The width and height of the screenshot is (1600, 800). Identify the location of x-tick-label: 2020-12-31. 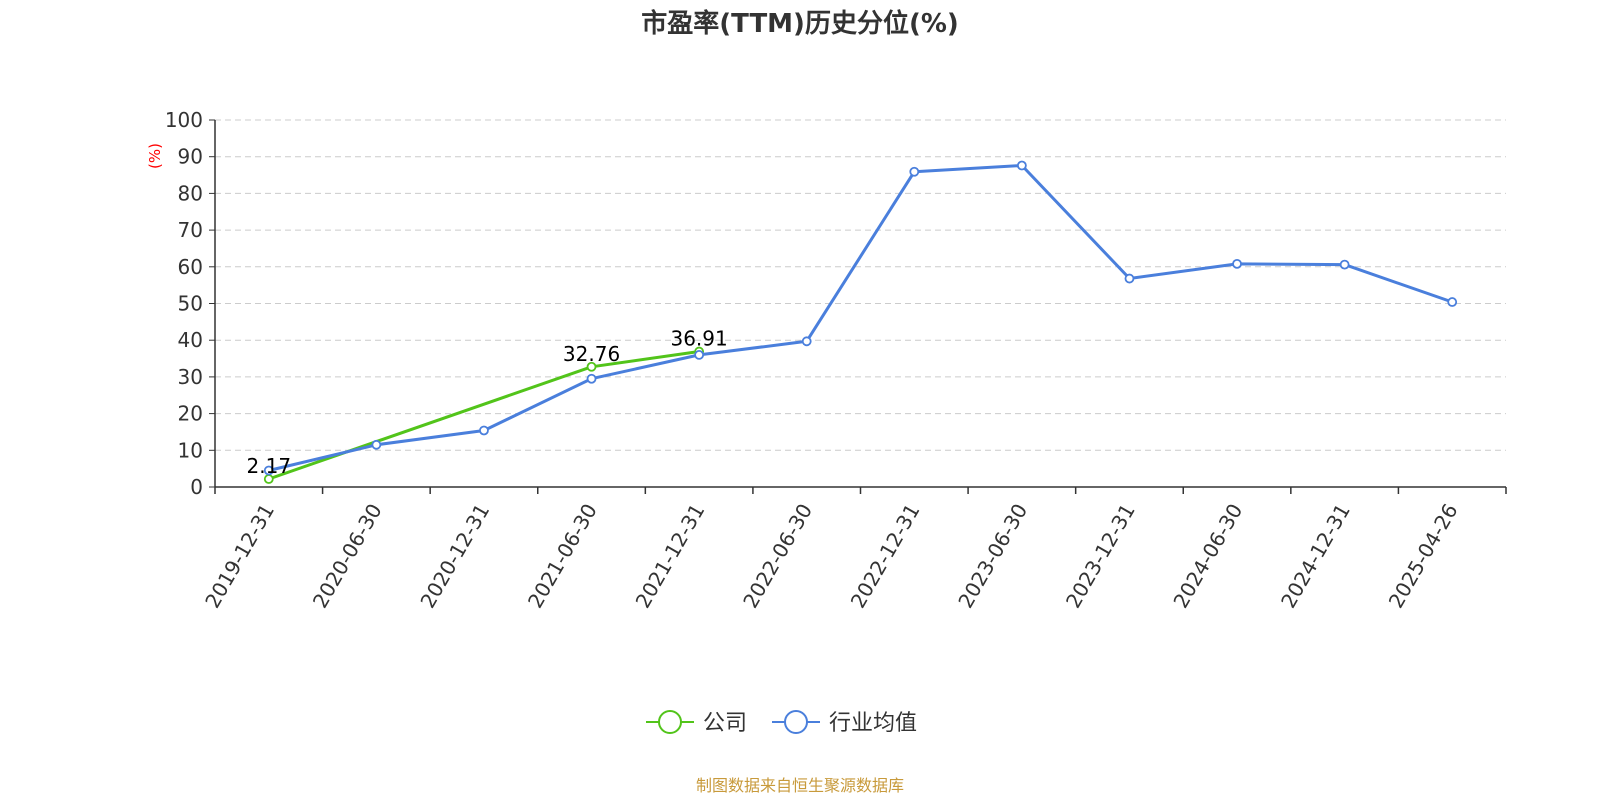
(454, 556).